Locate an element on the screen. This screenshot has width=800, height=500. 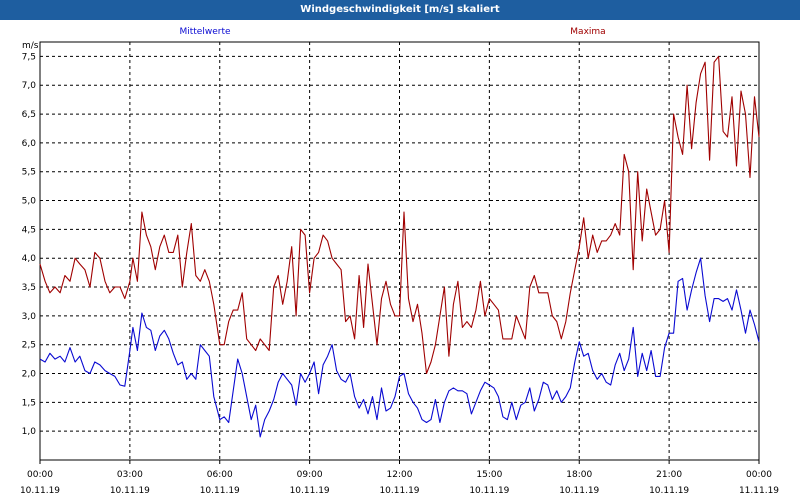
legend-mittelwerte: Mittelwerte is located at coordinates (204, 32).